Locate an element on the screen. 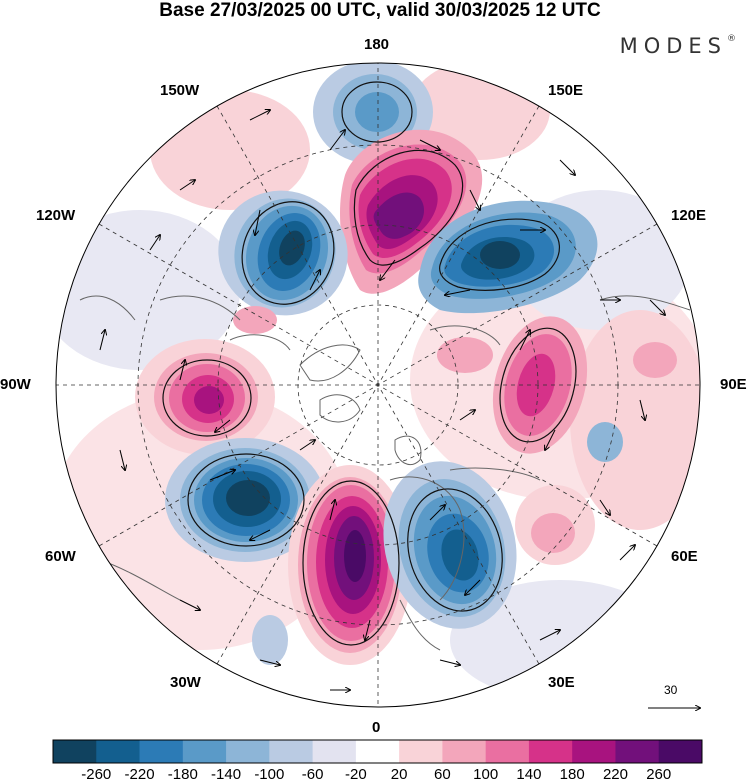 The height and width of the screenshot is (783, 750). lon-label-90e: 90E is located at coordinates (733, 384).